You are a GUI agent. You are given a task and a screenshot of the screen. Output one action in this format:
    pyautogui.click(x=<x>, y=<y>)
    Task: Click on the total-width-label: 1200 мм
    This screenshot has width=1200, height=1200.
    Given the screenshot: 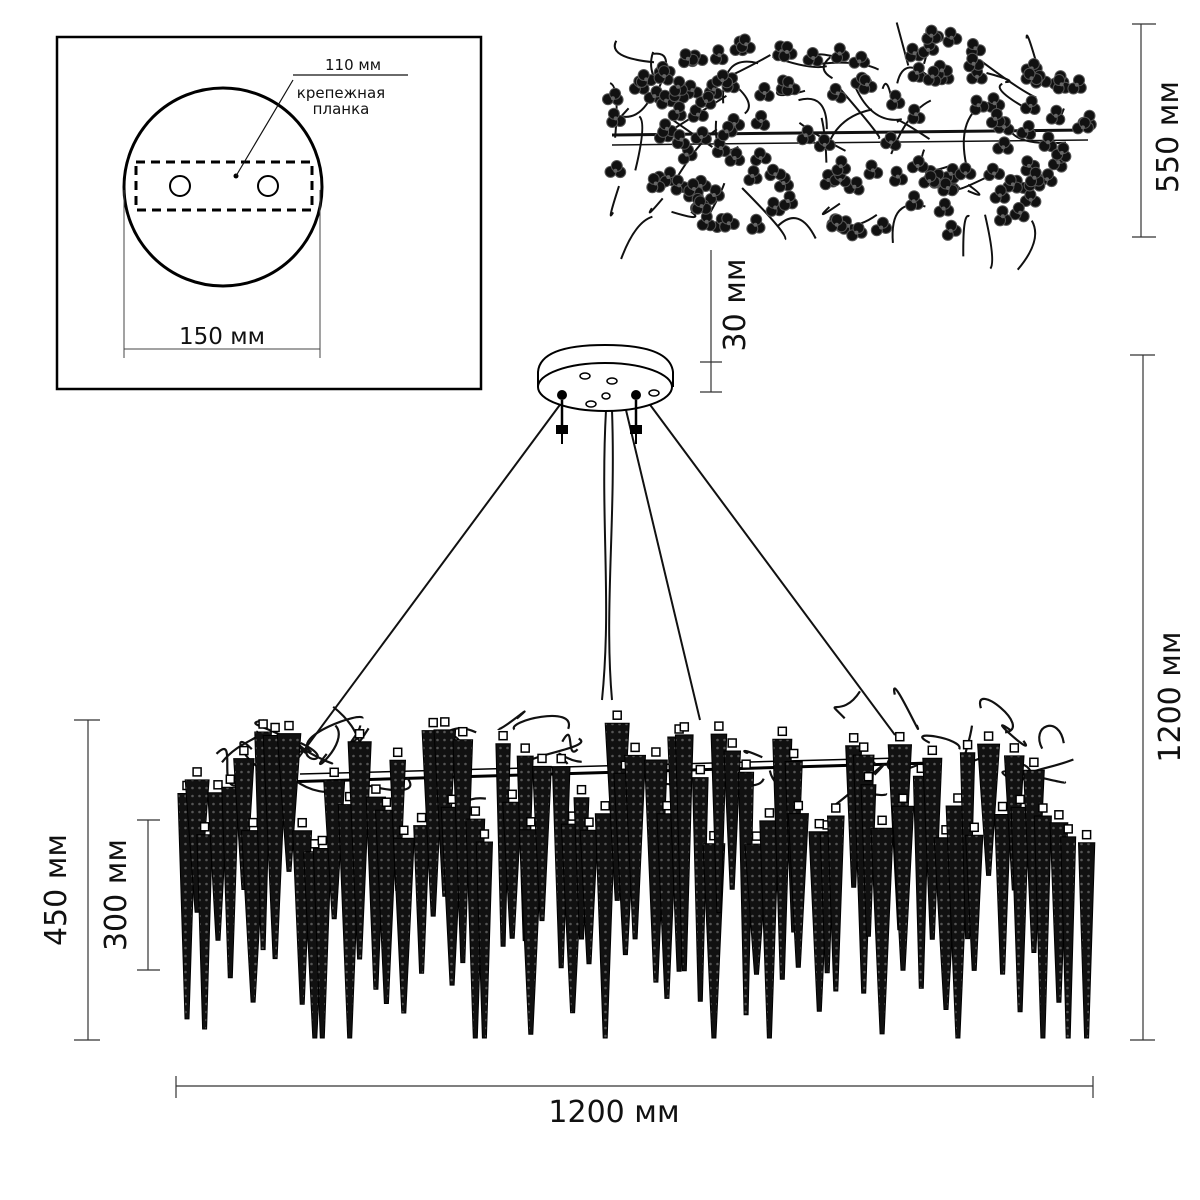 What is the action you would take?
    pyautogui.click(x=613, y=1112)
    